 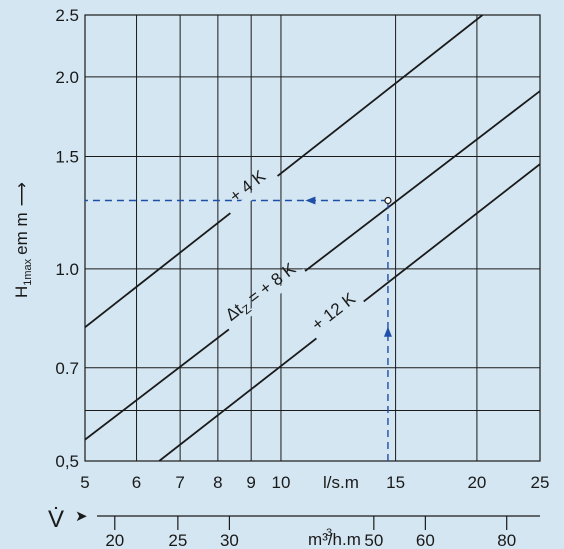 I want to click on up-arrow-icon, so click(x=387, y=331).